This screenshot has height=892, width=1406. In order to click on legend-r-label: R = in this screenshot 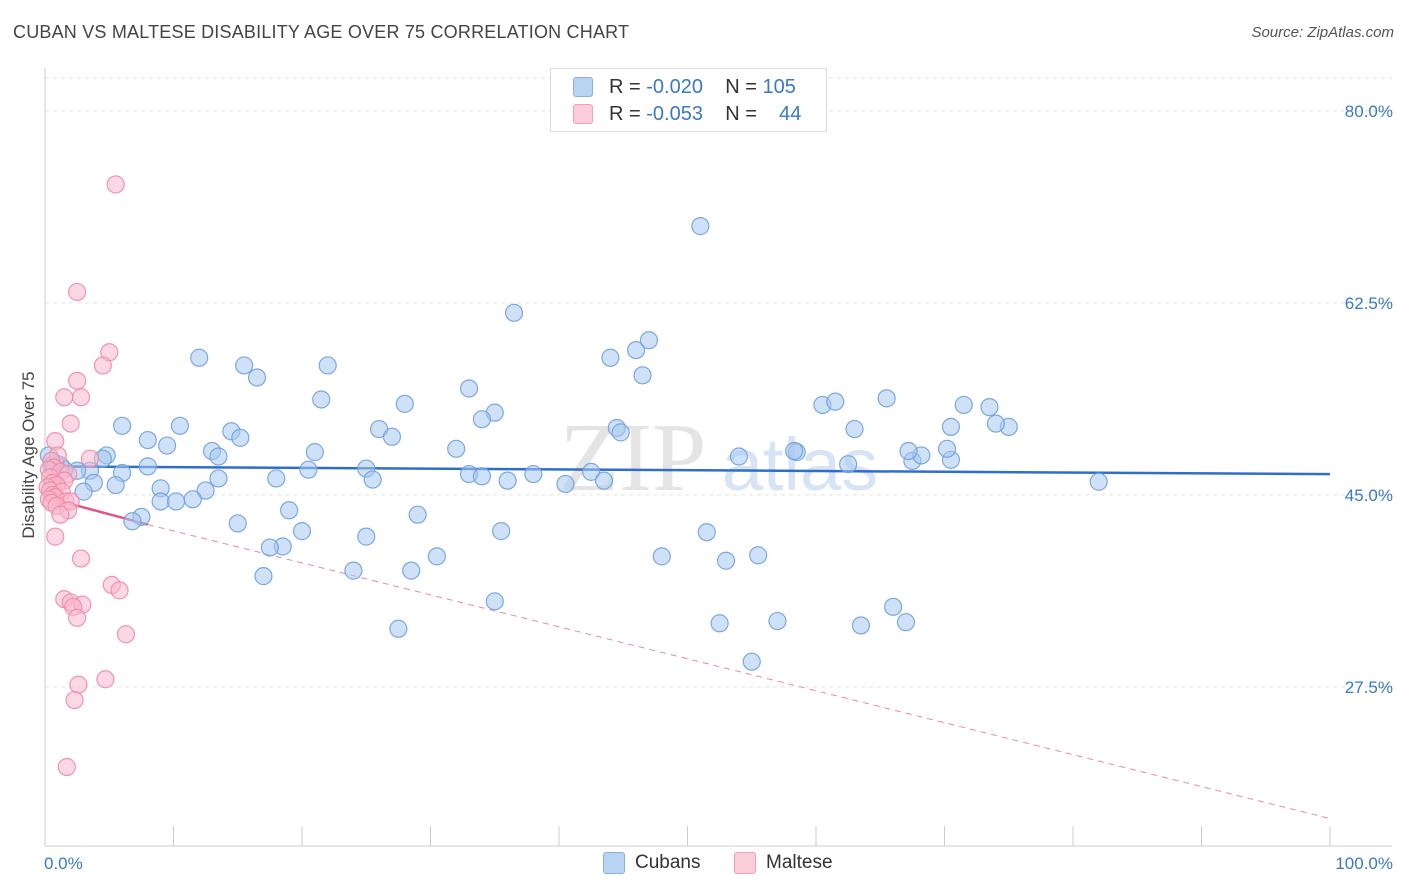, I will do `click(625, 113)`.